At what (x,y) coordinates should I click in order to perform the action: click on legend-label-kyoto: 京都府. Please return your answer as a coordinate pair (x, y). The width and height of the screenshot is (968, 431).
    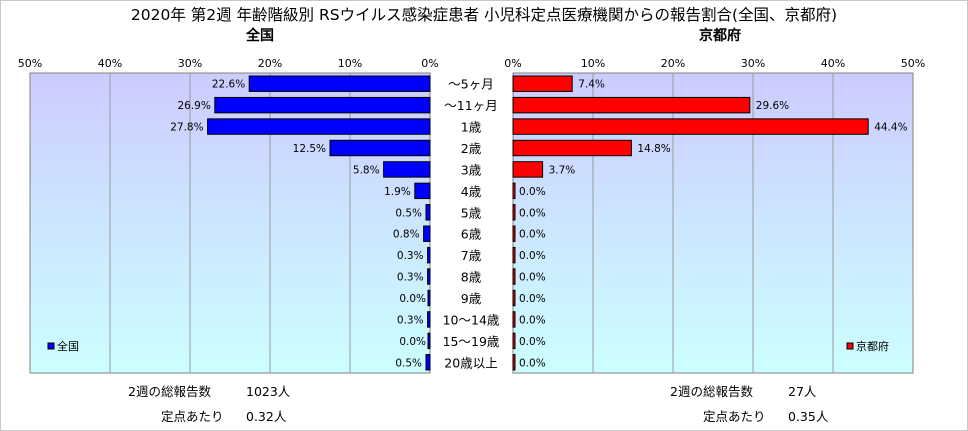
    Looking at the image, I should click on (872, 346).